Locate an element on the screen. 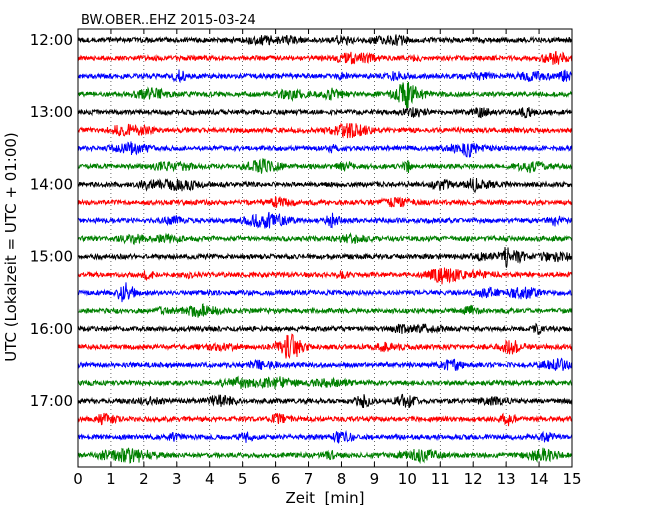 Image resolution: width=650 pixels, height=520 pixels. x-tick-label: 3 is located at coordinates (177, 479).